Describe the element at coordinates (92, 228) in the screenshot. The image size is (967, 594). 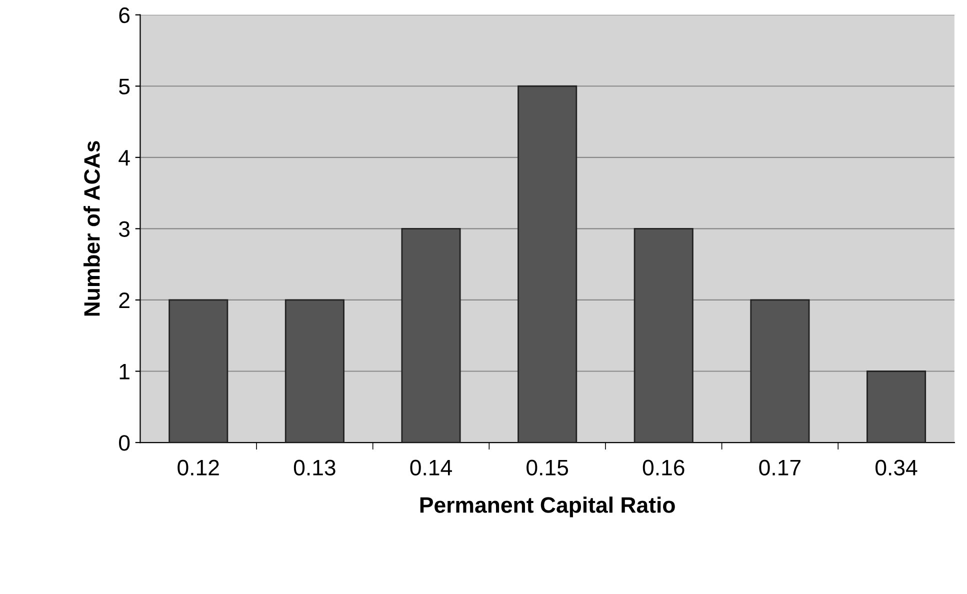
I see `y-axis-title: Number of ACAs` at that location.